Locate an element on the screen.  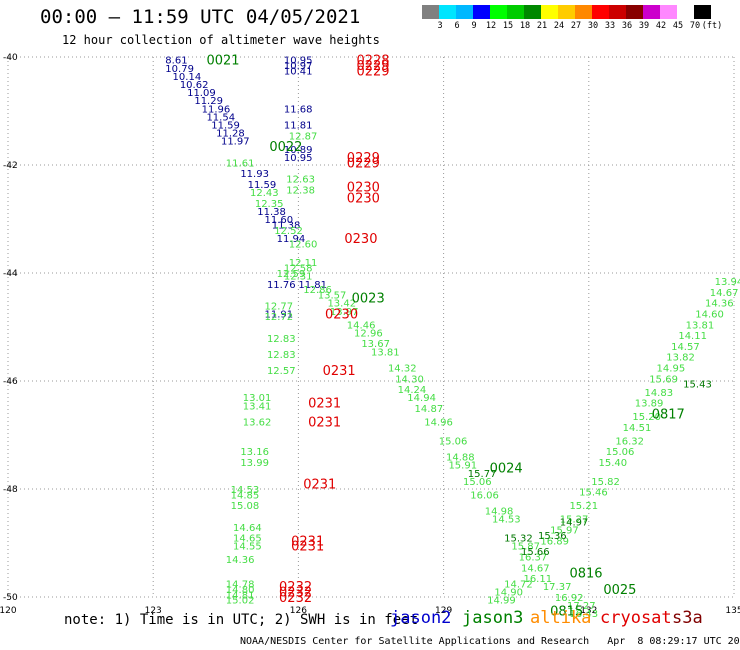
wave-height-value: 12.57 is located at coordinates (281, 371).